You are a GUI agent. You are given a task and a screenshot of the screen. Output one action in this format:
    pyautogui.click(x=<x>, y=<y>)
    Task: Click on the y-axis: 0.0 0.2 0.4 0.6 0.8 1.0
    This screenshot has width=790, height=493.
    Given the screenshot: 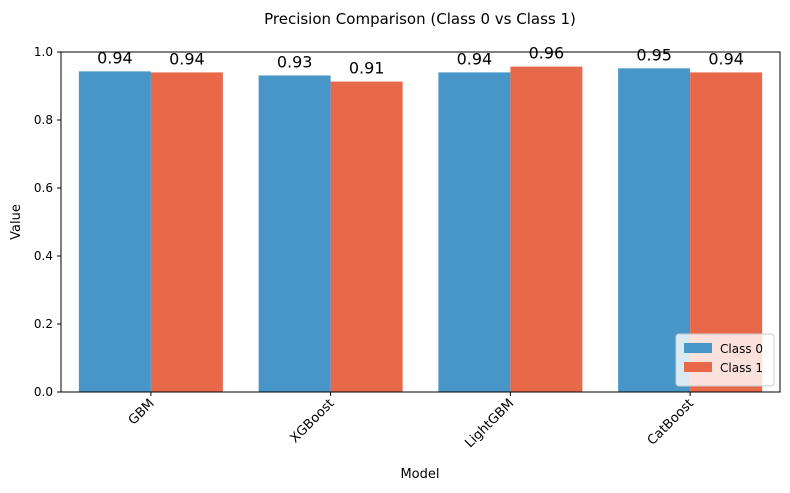 What is the action you would take?
    pyautogui.click(x=47, y=222)
    